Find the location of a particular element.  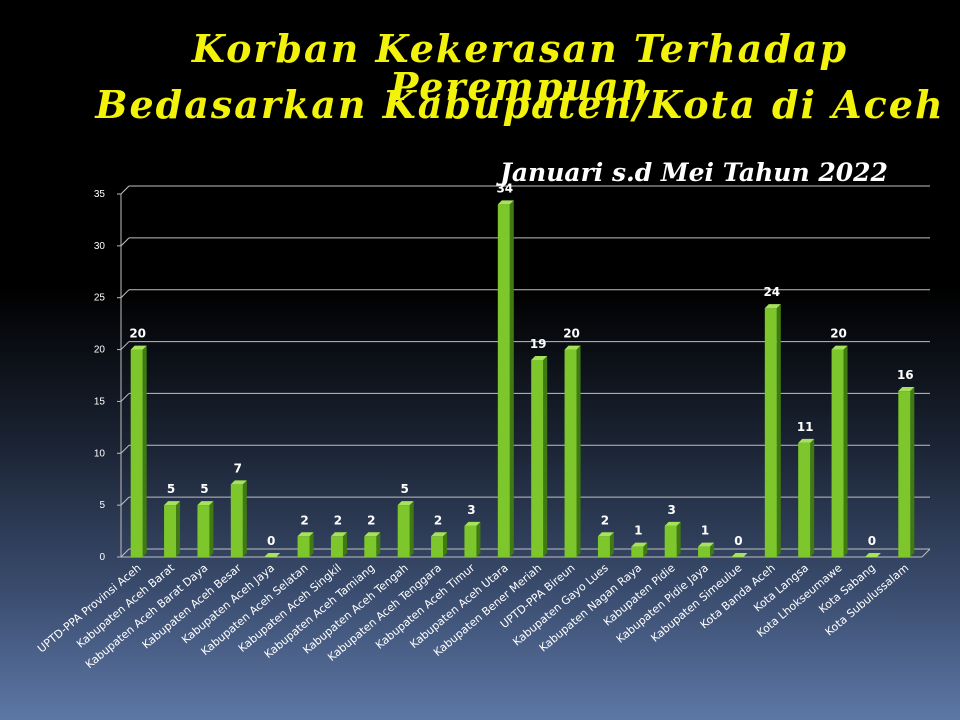

data-label: 11 is located at coordinates (805, 427).